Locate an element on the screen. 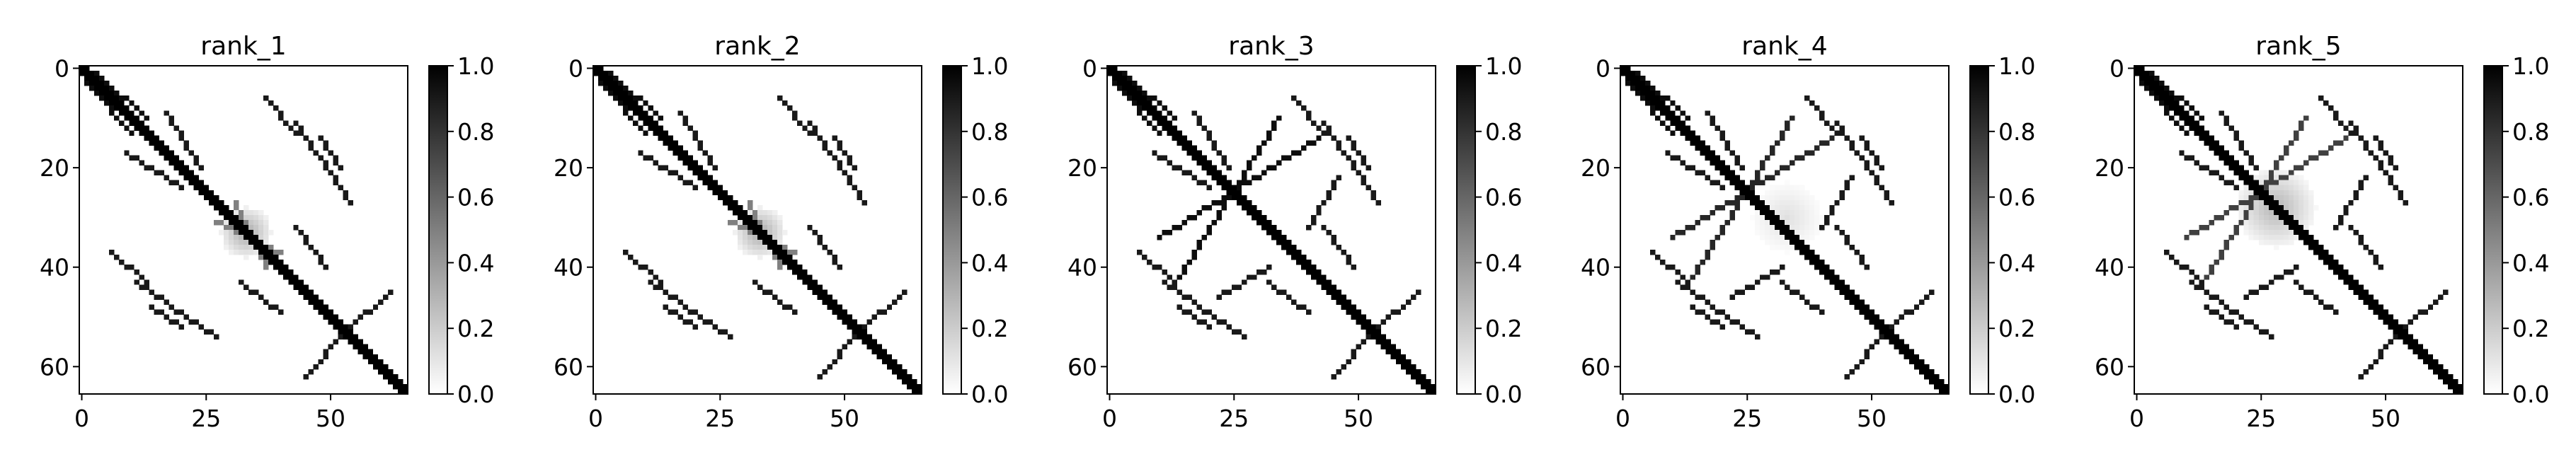  x-tick-label: 50 is located at coordinates (330, 418).